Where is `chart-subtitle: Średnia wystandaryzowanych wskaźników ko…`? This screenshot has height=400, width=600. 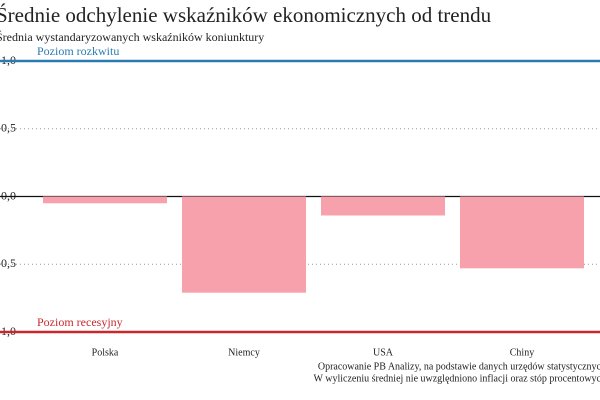 chart-subtitle: Średnia wystandaryzowanych wskaźników ko… is located at coordinates (132, 37).